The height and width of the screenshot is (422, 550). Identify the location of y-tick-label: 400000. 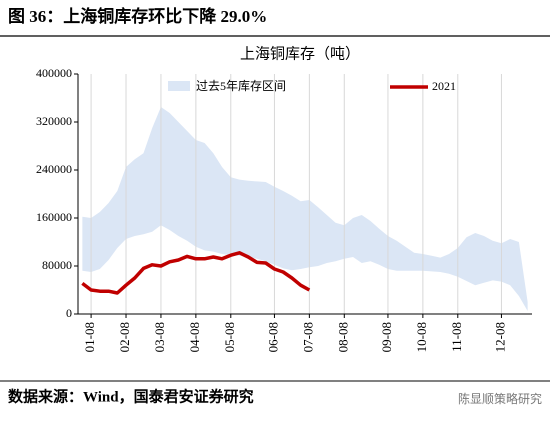
(54, 73).